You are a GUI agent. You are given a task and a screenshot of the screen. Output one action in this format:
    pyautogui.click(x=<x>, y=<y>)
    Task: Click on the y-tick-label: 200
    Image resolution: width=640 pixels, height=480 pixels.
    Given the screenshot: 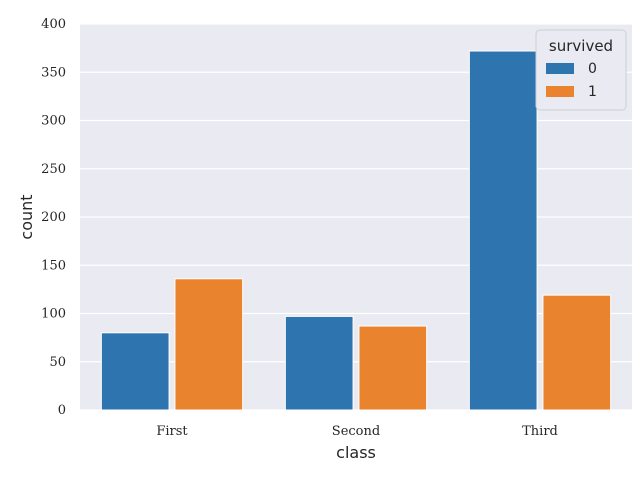 What is the action you would take?
    pyautogui.click(x=53, y=217)
    